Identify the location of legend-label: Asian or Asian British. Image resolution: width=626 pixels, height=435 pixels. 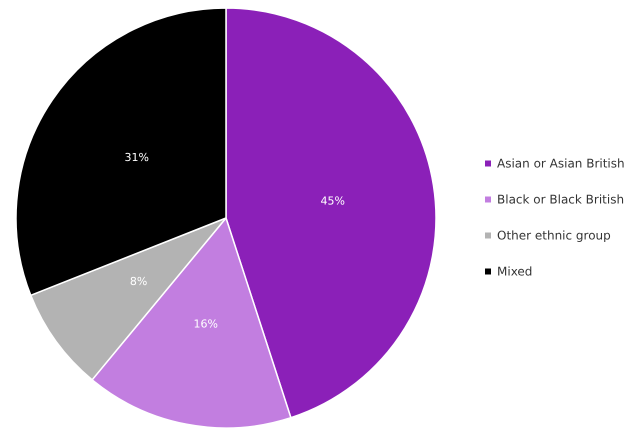
(561, 163).